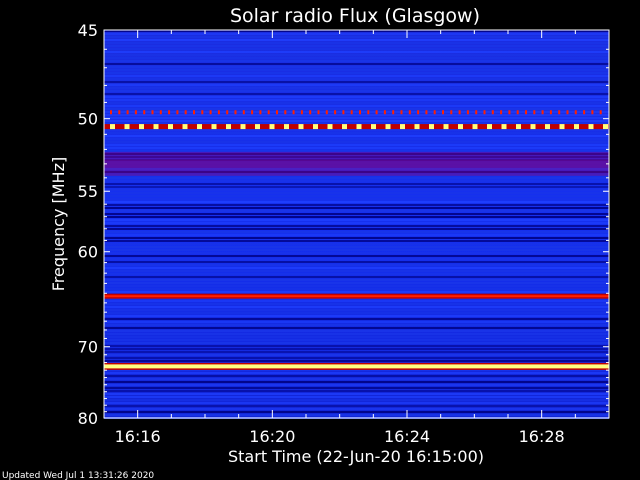 This screenshot has height=480, width=640. Describe the element at coordinates (88, 347) in the screenshot. I see `y-tick-label: 70` at that location.